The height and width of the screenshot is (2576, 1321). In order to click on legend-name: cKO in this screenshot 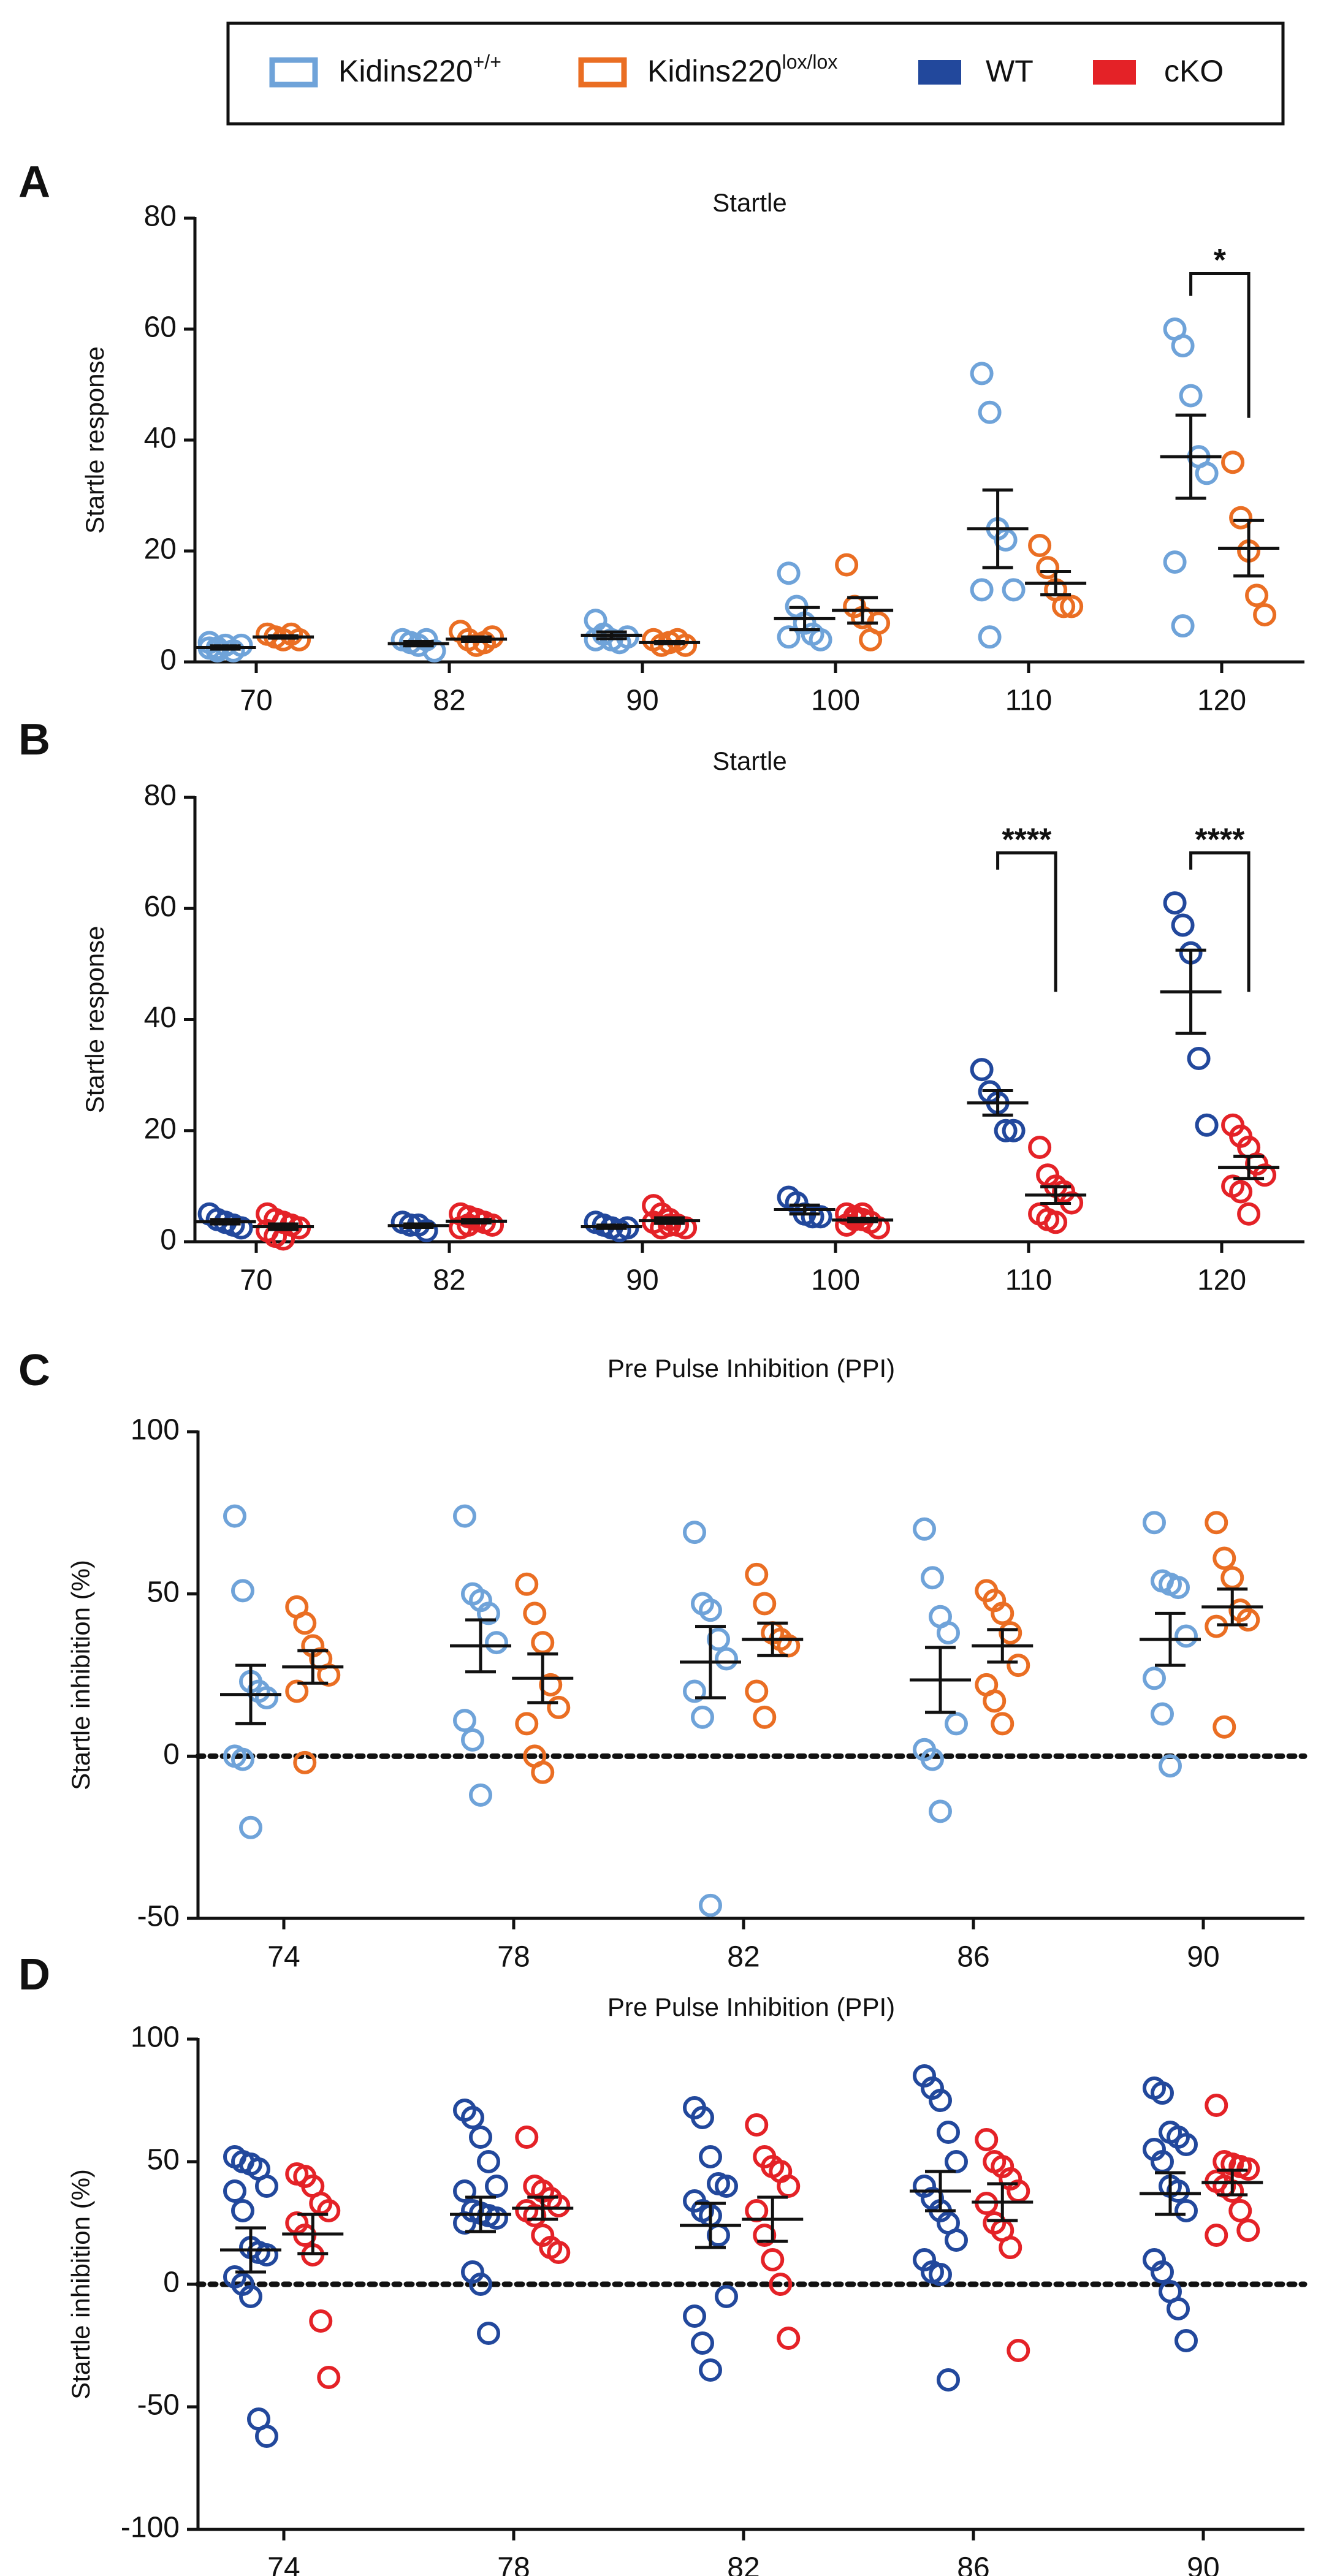, I will do `click(1194, 71)`.